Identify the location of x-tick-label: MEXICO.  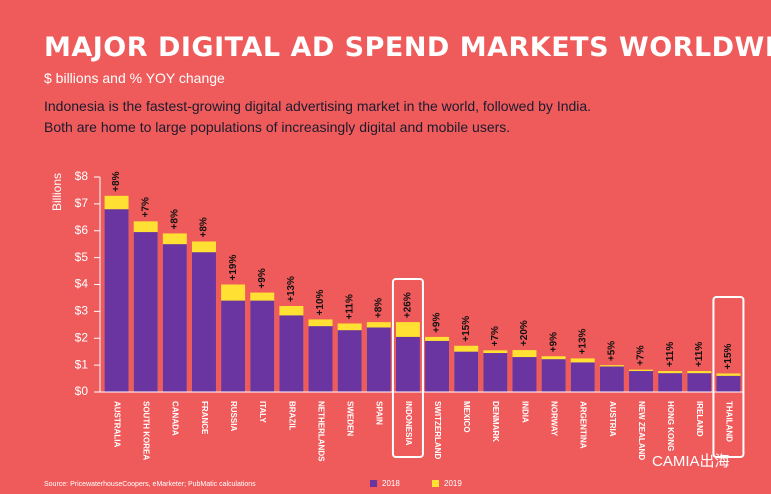
(466, 417).